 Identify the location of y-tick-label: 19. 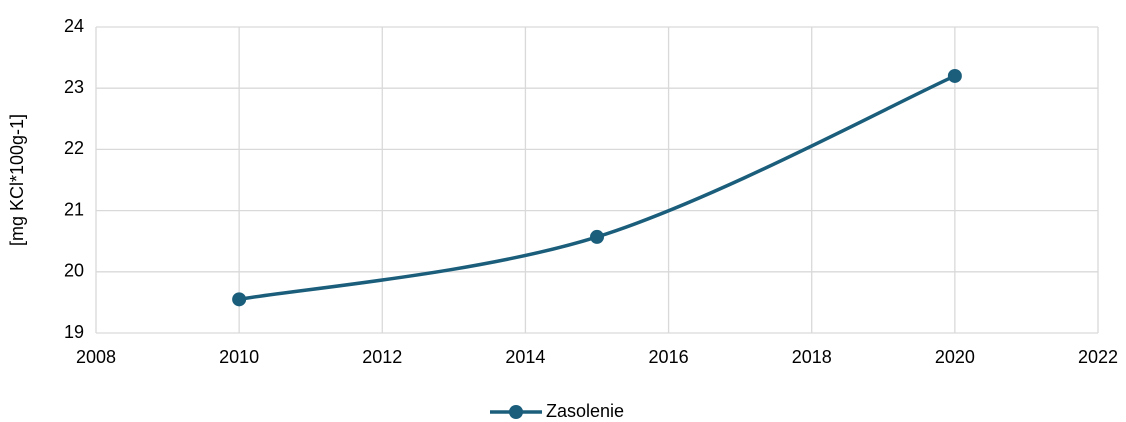
(74, 332).